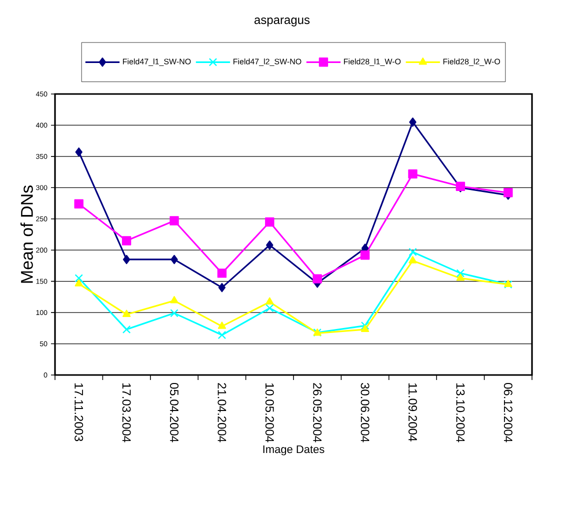  What do you see at coordinates (79, 412) in the screenshot?
I see `x-tick-label: 17.11.2003` at bounding box center [79, 412].